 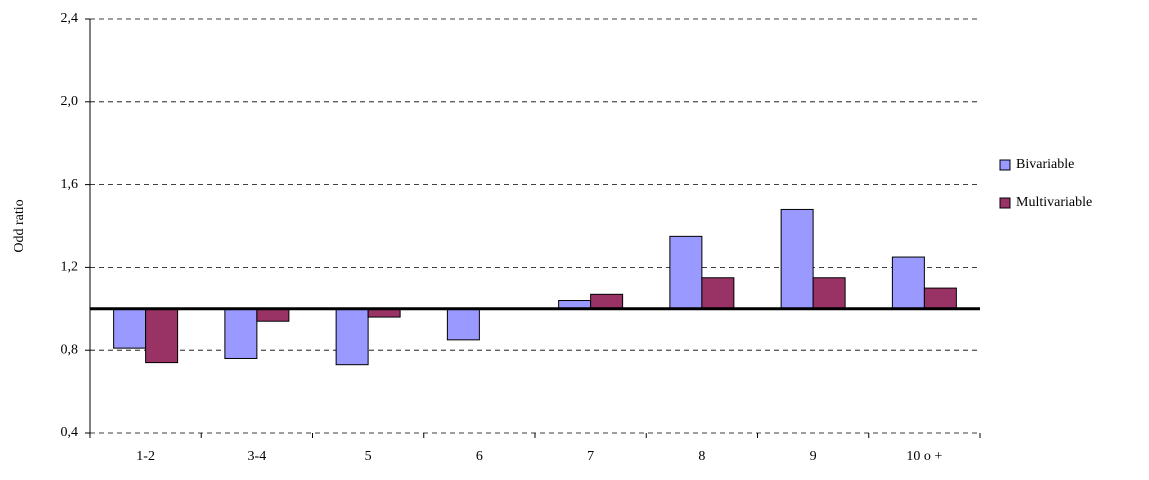 What do you see at coordinates (368, 456) in the screenshot?
I see `x-tick-label: 5` at bounding box center [368, 456].